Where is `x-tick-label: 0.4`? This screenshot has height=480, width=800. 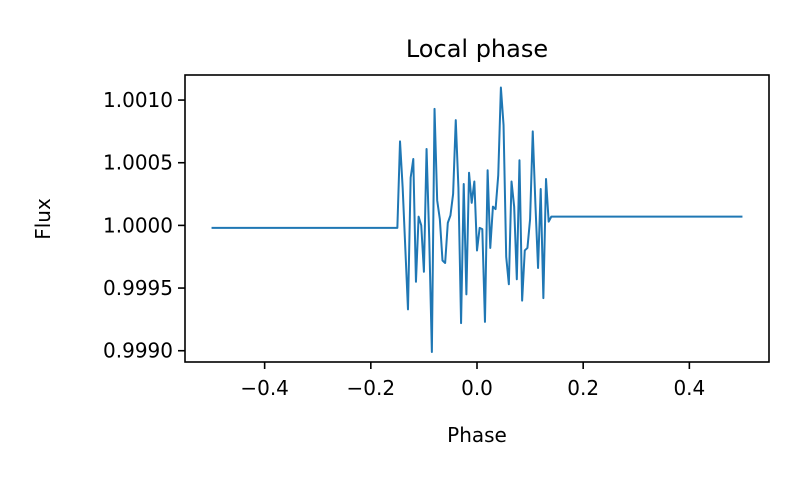
x-tick-label: 0.4 is located at coordinates (689, 388).